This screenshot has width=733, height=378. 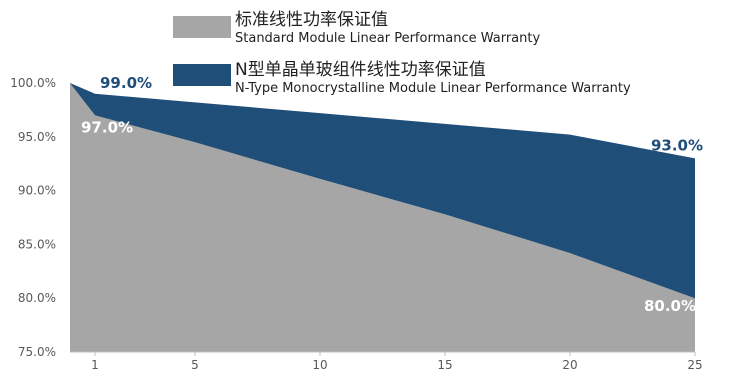 I want to click on x-tick-label: 25, so click(x=694, y=365).